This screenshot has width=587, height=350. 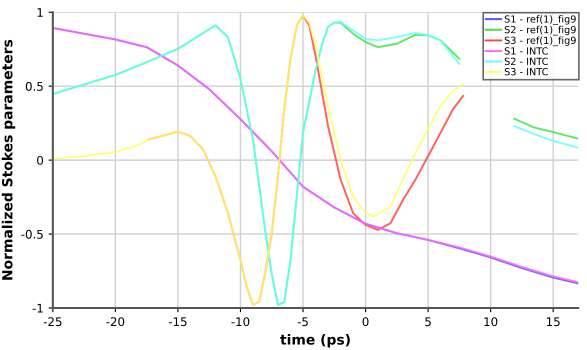 I want to click on legend-label: S2 - INTC, so click(x=526, y=62).